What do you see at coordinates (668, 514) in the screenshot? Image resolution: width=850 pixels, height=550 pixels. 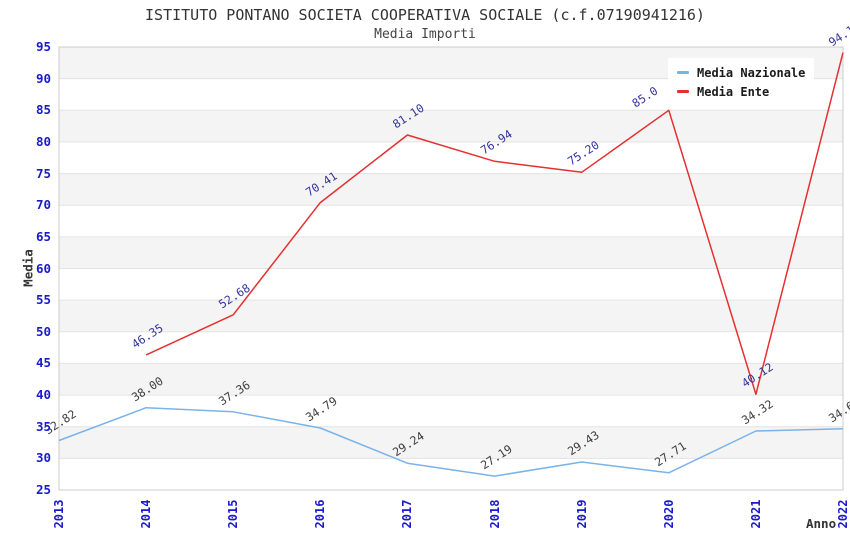 I see `x-tick-label: 2020` at bounding box center [668, 514].